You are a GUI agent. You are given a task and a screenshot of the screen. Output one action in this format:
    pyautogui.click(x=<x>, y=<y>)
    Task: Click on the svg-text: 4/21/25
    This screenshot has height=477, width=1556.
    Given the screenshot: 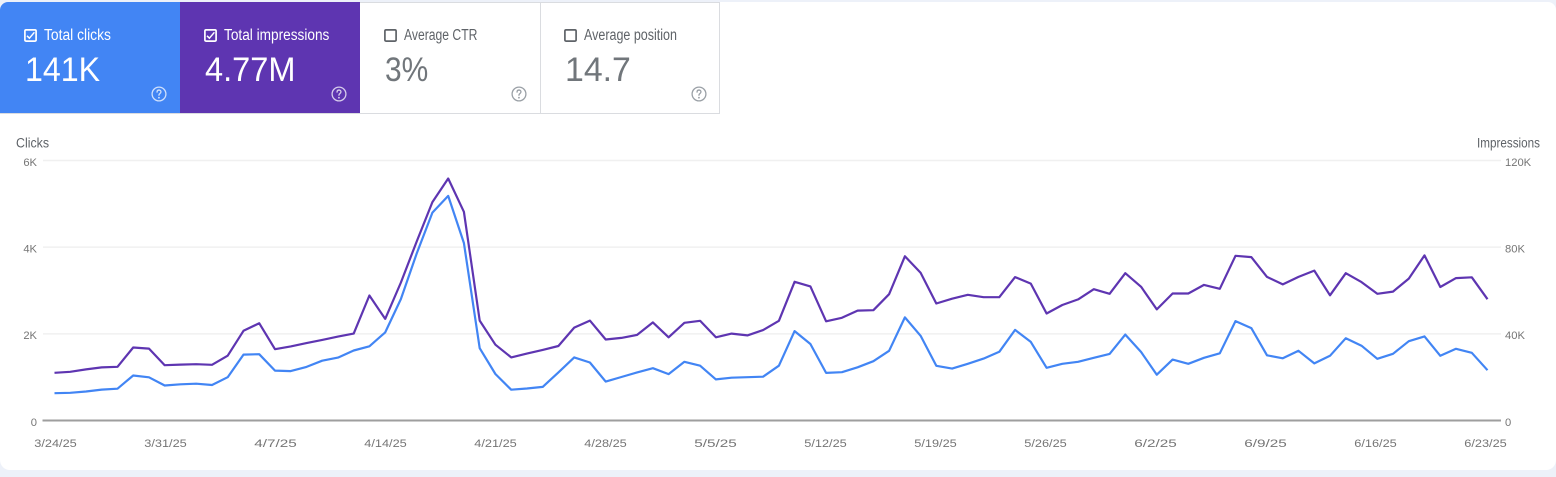 What is the action you would take?
    pyautogui.click(x=495, y=444)
    